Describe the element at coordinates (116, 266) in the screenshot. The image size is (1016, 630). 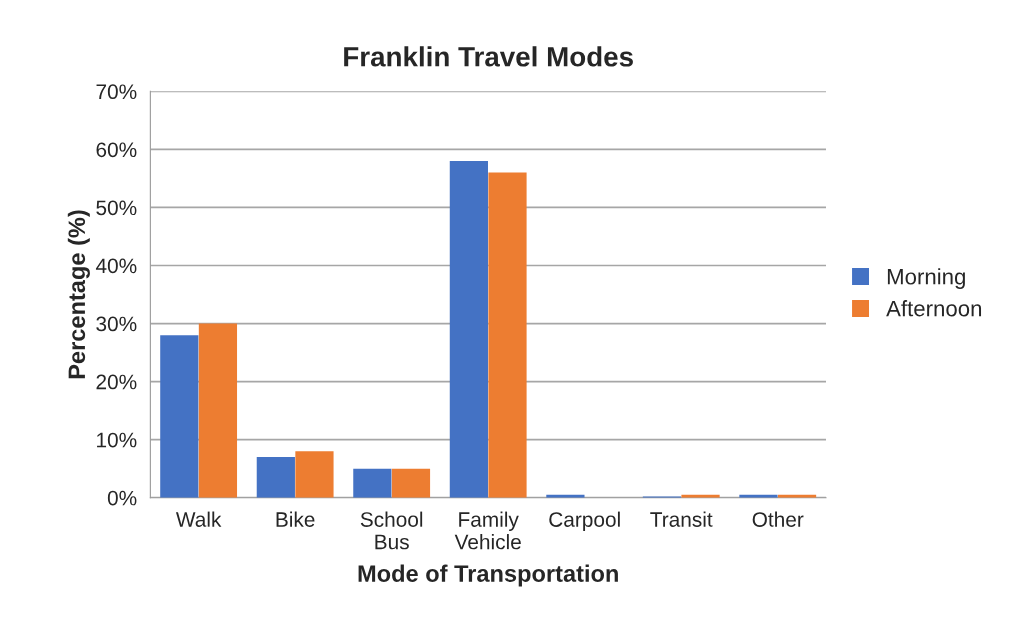
I see `y-tick-label: 40%` at that location.